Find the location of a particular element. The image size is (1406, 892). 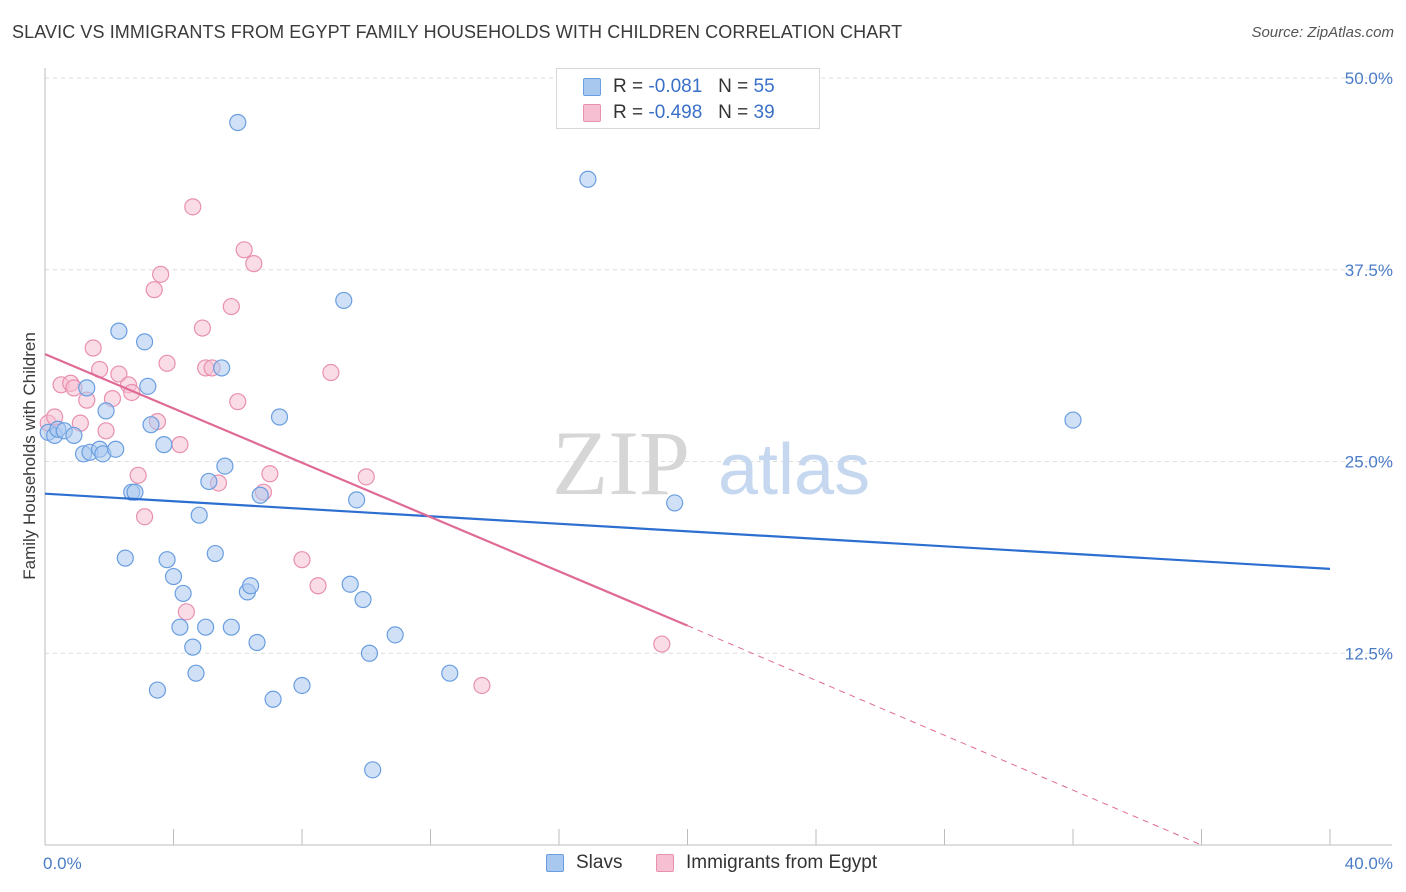

egypt-trend-extension is located at coordinates (944, 735).